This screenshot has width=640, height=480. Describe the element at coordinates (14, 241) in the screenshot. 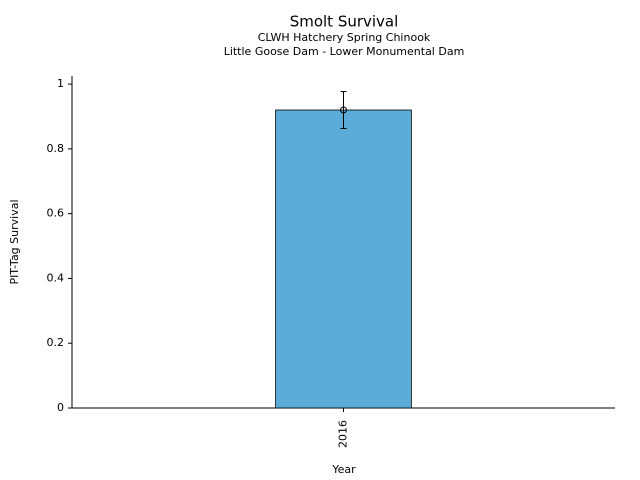

I see `y-axis-label: PIT-Tag Survival` at that location.